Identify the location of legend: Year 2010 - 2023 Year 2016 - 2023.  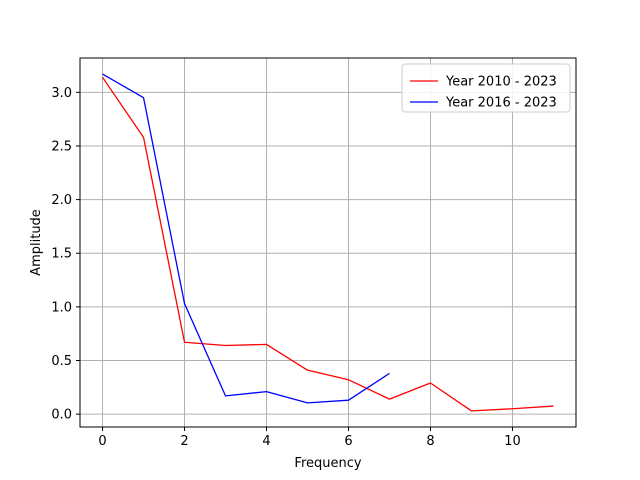
(486, 88).